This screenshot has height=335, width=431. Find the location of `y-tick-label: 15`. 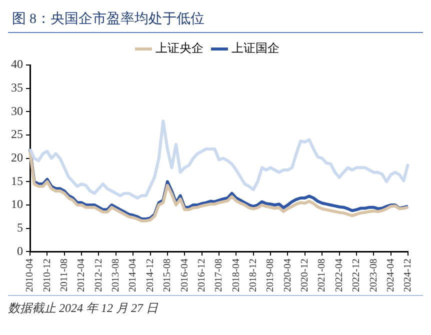

y-tick-label: 15 is located at coordinates (17, 181).